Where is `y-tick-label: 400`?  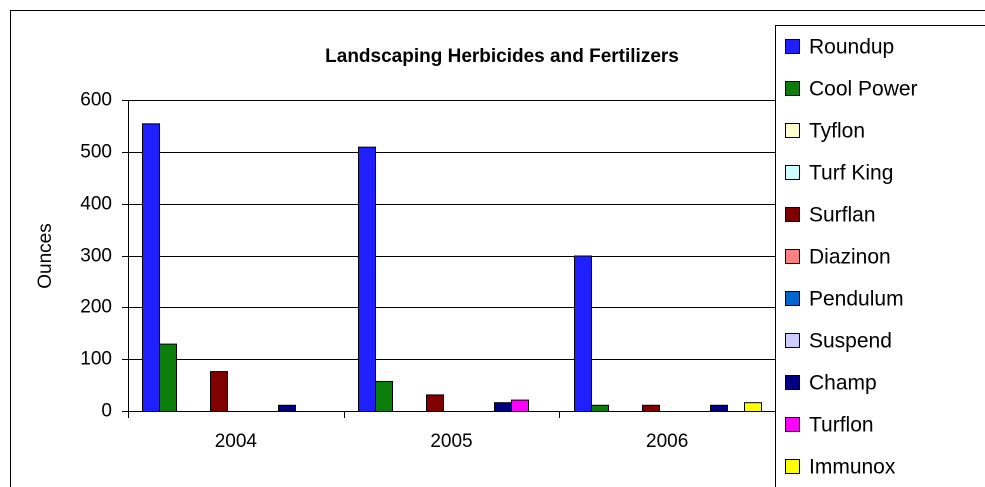 y-tick-label: 400 is located at coordinates (96, 204).